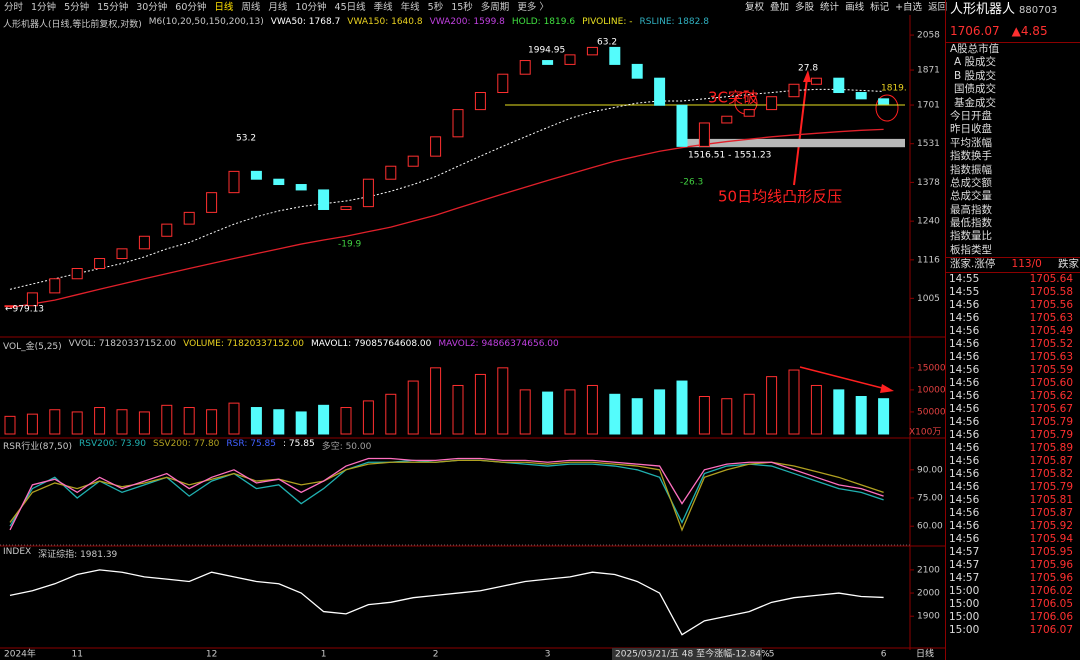 The image size is (1080, 660). I want to click on field-label: 指数量比, so click(971, 236).